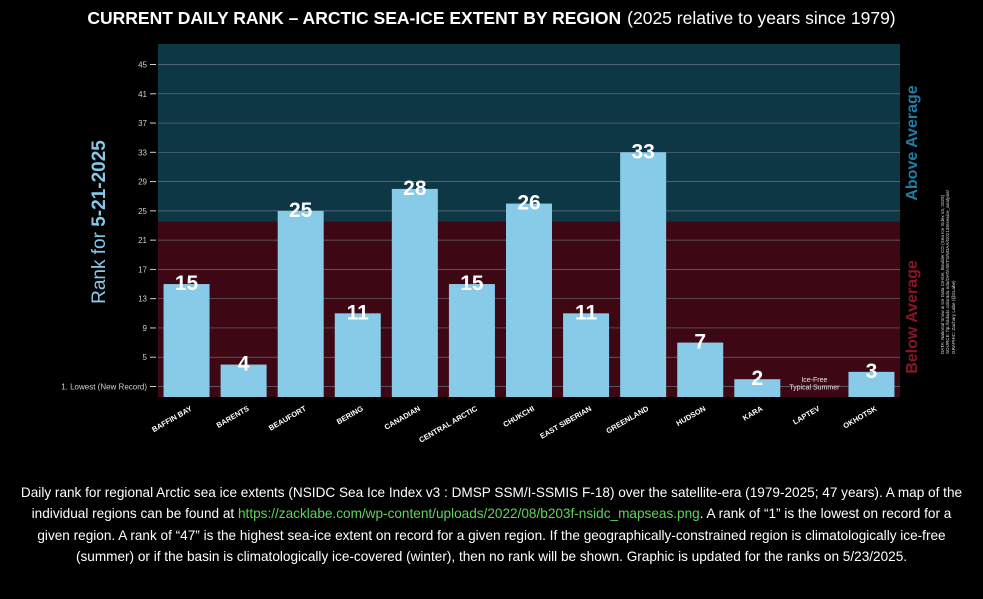  What do you see at coordinates (872, 371) in the screenshot?
I see `bar-value-okhotsk: 3` at bounding box center [872, 371].